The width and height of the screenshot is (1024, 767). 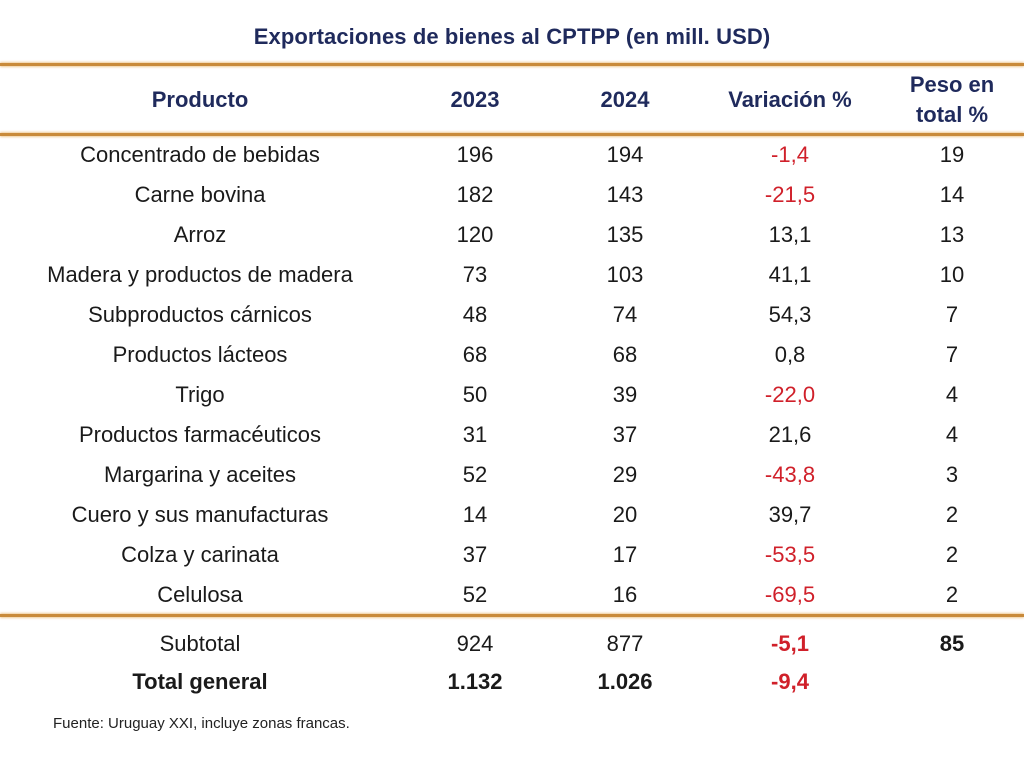 What do you see at coordinates (790, 514) in the screenshot?
I see `cell-variacion: 39,7` at bounding box center [790, 514].